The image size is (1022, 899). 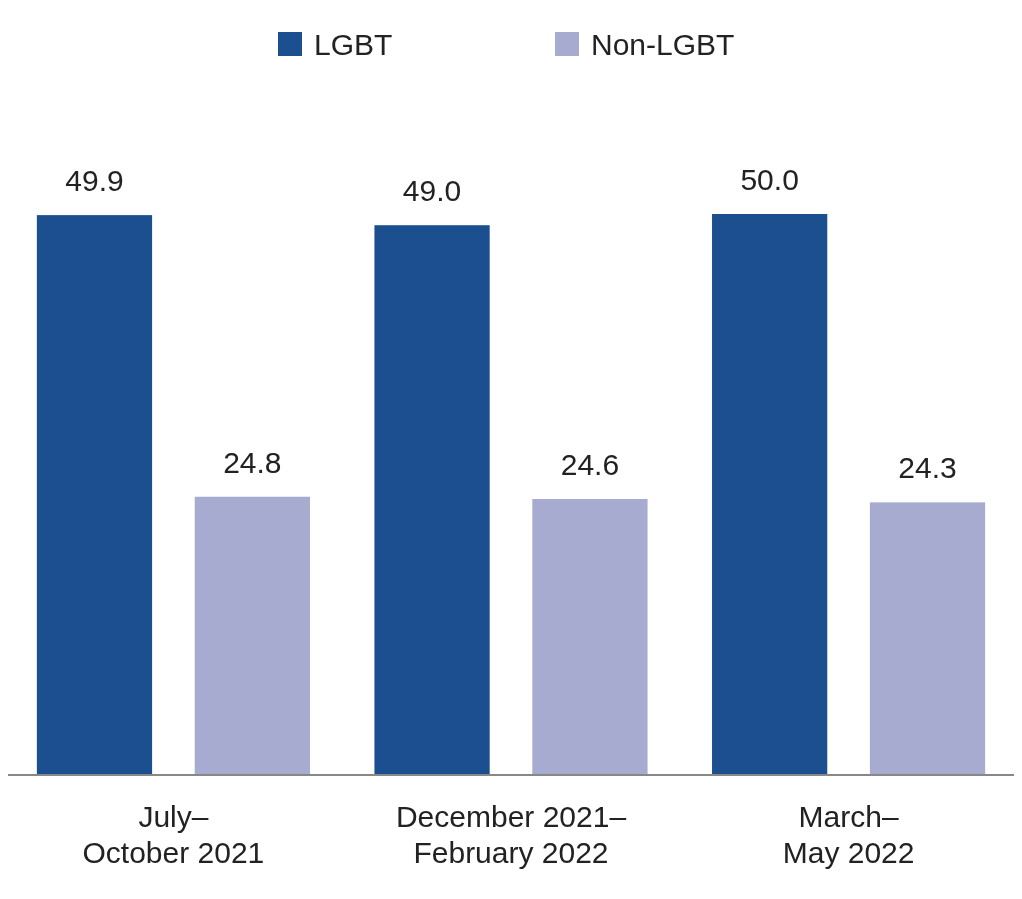 I want to click on data-label: 49.0, so click(x=432, y=191).